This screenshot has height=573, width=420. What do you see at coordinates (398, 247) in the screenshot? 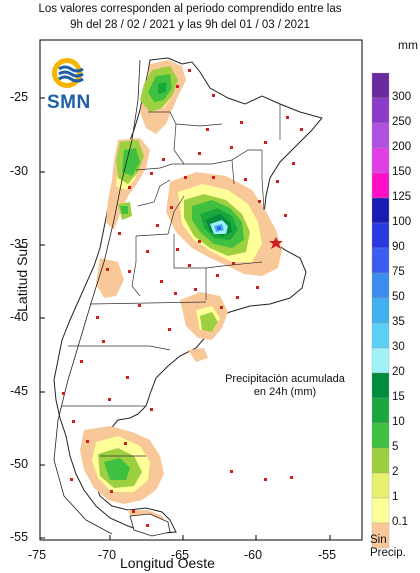
I see `legend-label: 90` at bounding box center [398, 247].